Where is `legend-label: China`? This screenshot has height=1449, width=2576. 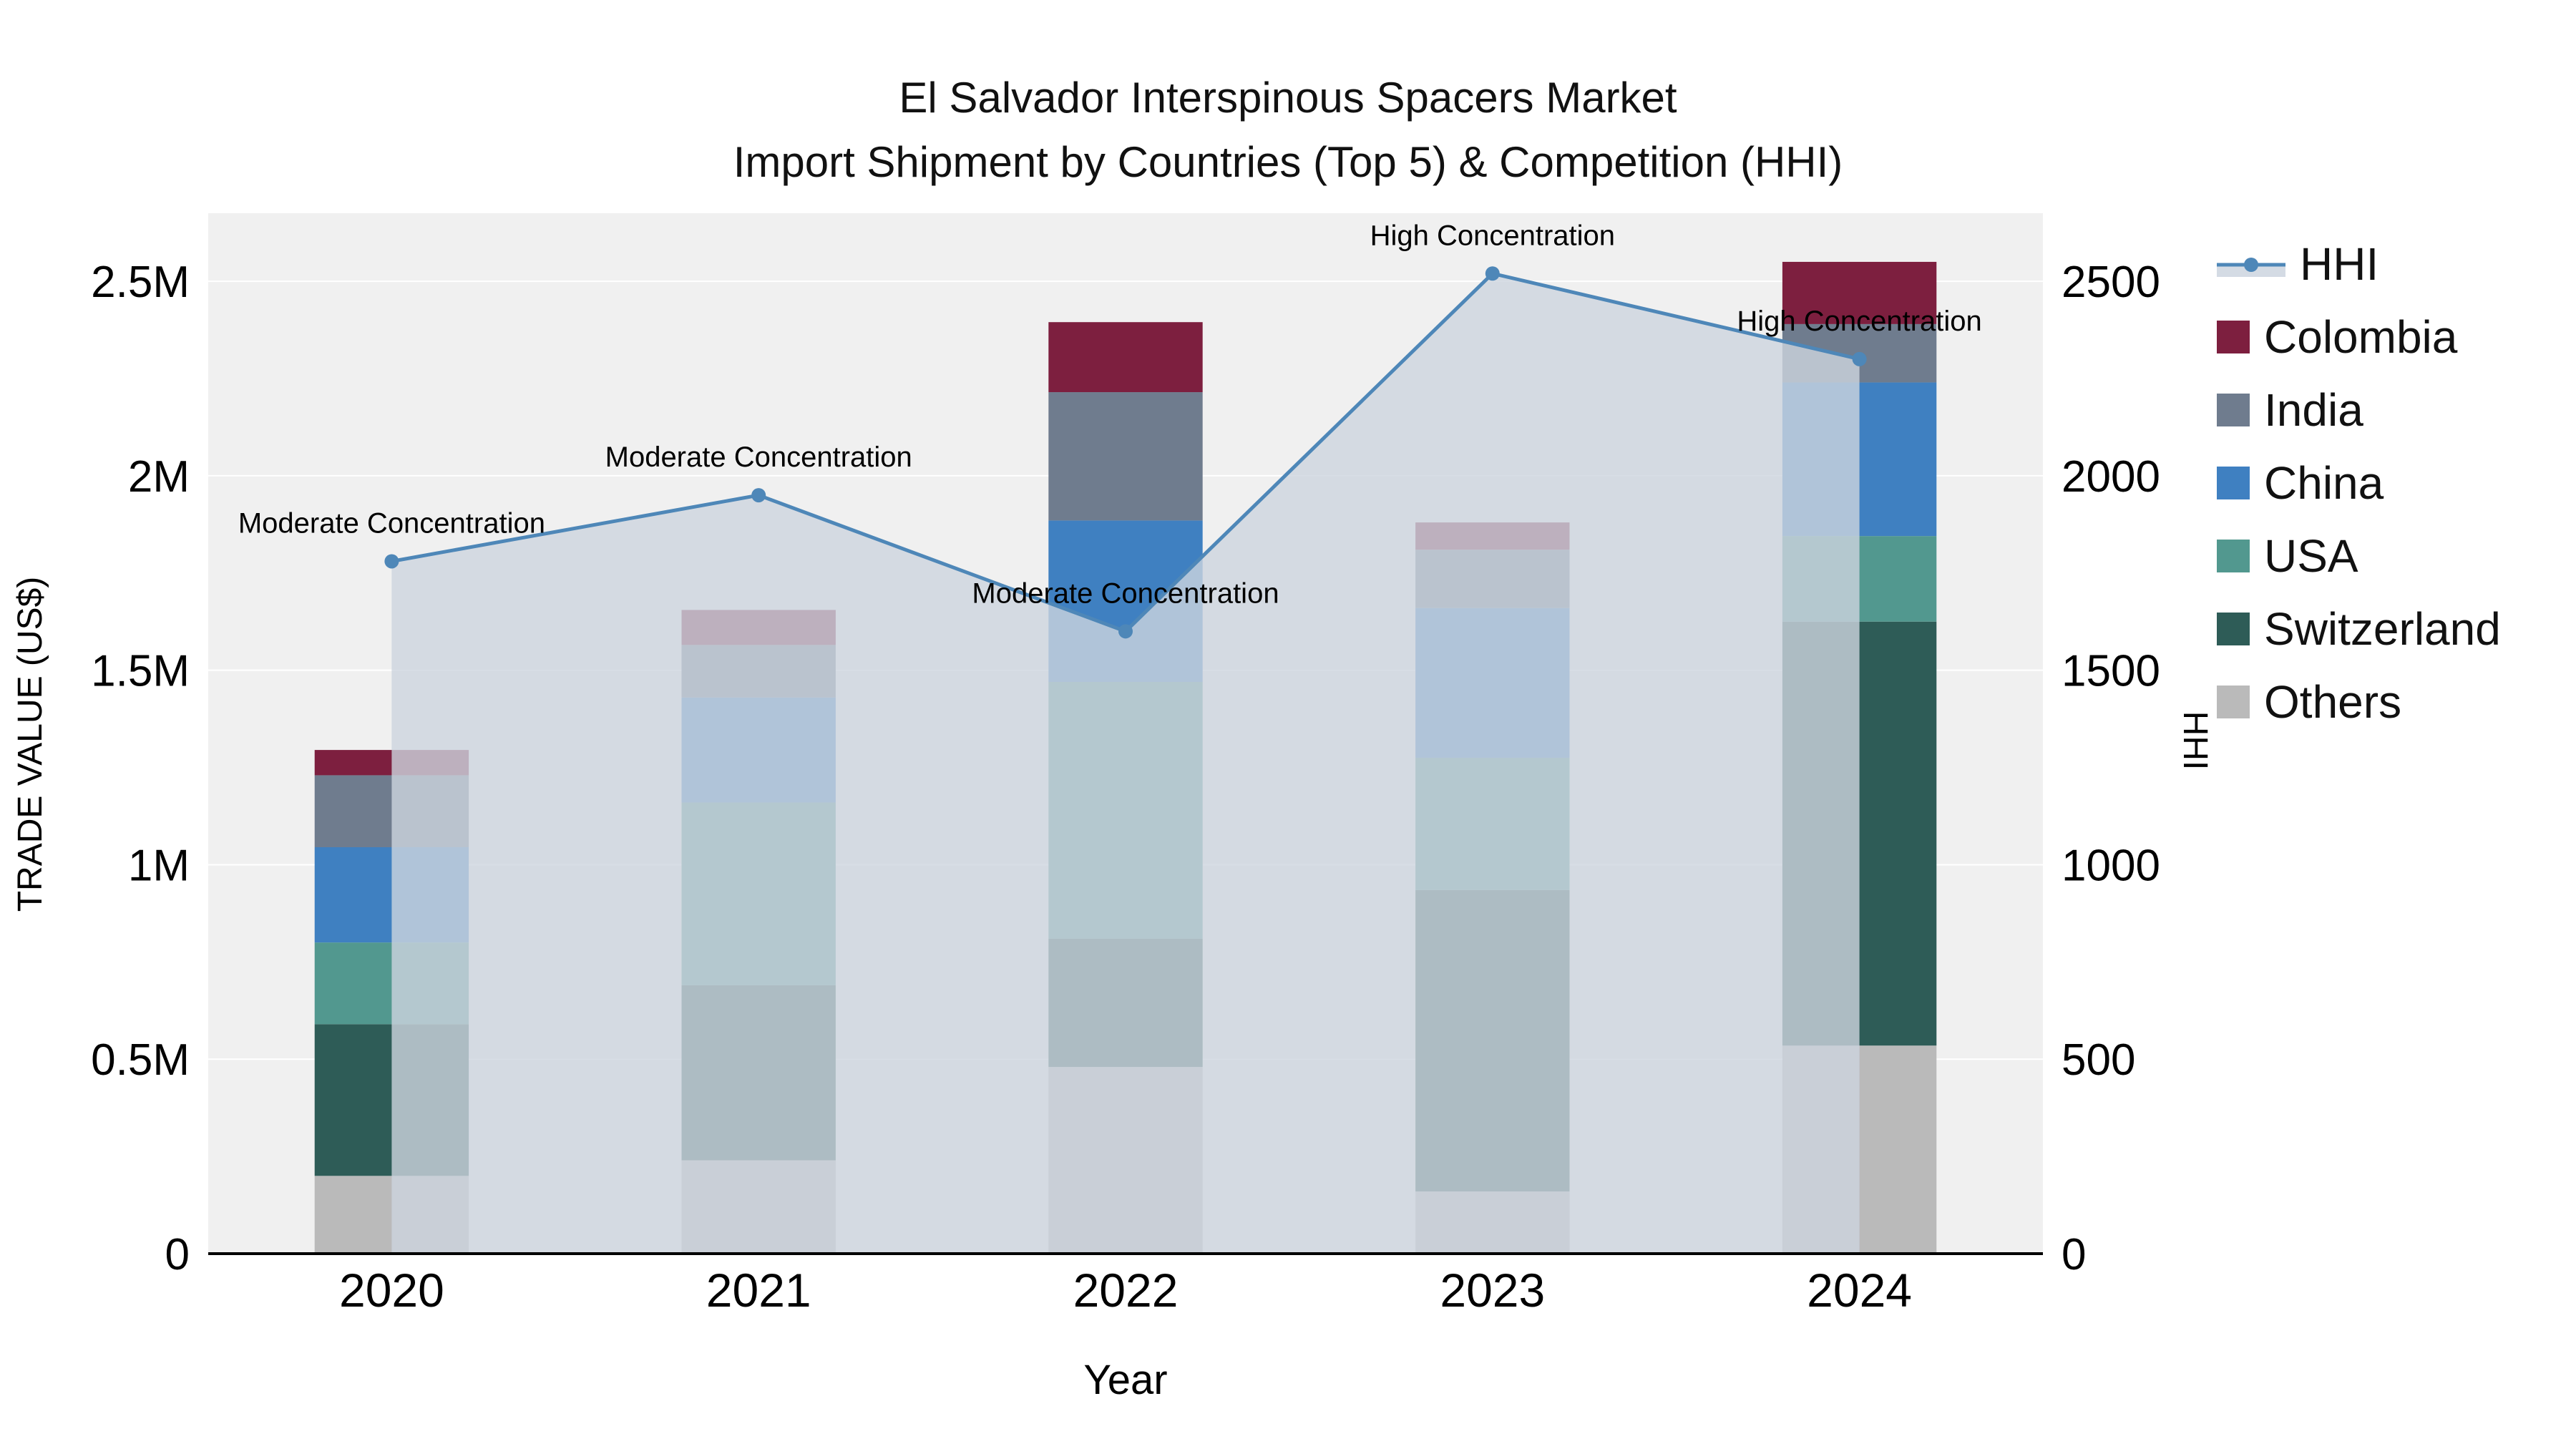 legend-label: China is located at coordinates (2324, 483).